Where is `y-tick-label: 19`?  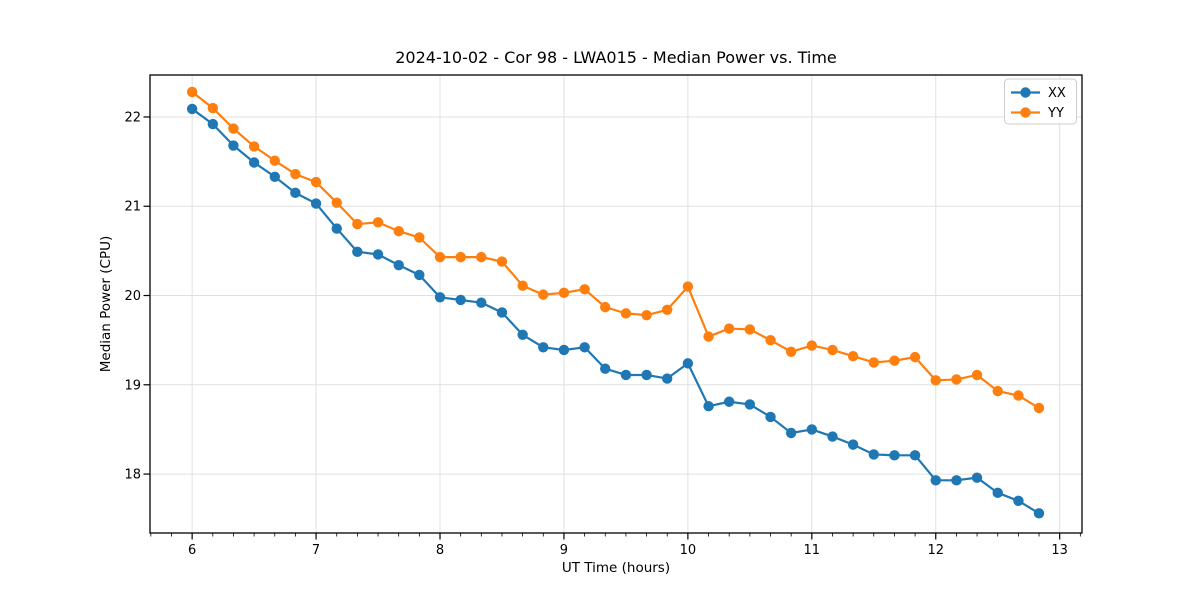 y-tick-label: 19 is located at coordinates (132, 385).